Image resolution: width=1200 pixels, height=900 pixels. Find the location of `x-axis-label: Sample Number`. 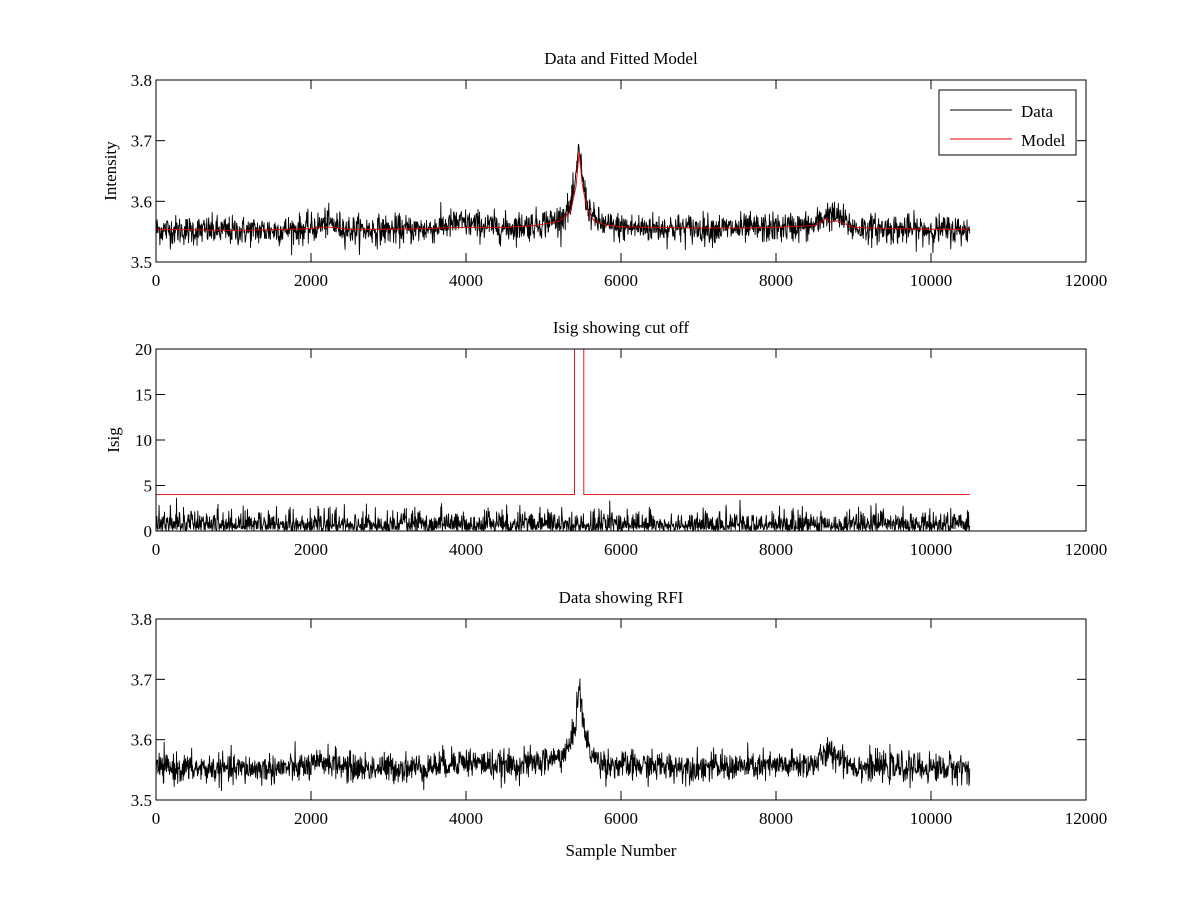

x-axis-label: Sample Number is located at coordinates (621, 850).